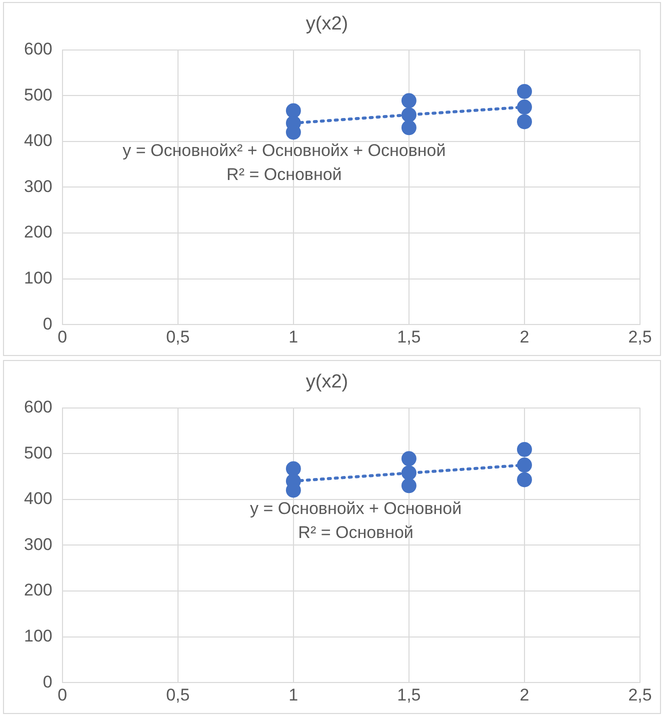  Describe the element at coordinates (284, 150) in the screenshot. I see `annotation: y = Основнойх² + Основнойх + Основной` at that location.